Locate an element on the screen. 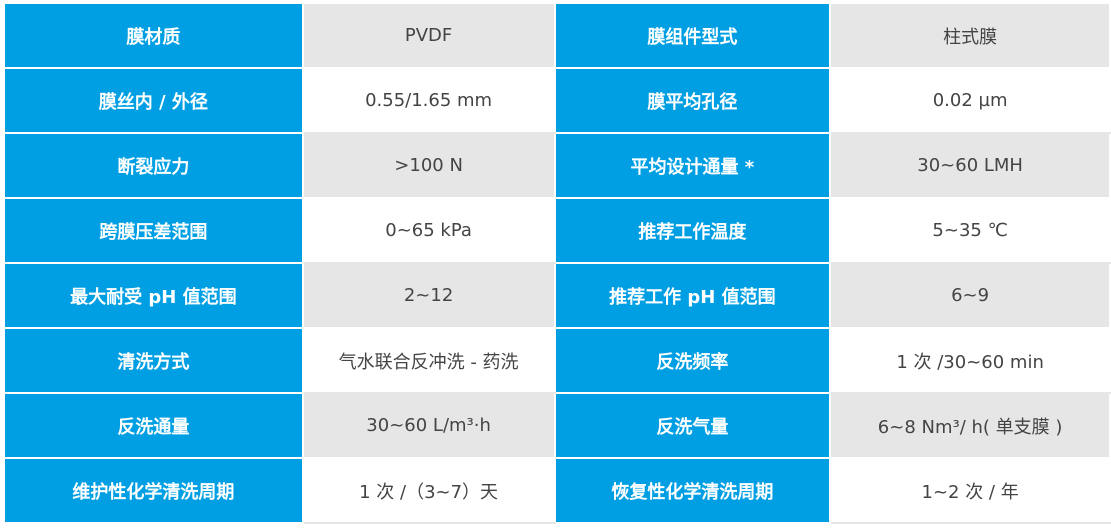 The image size is (1111, 532). row-value: 2~12 is located at coordinates (428, 295).